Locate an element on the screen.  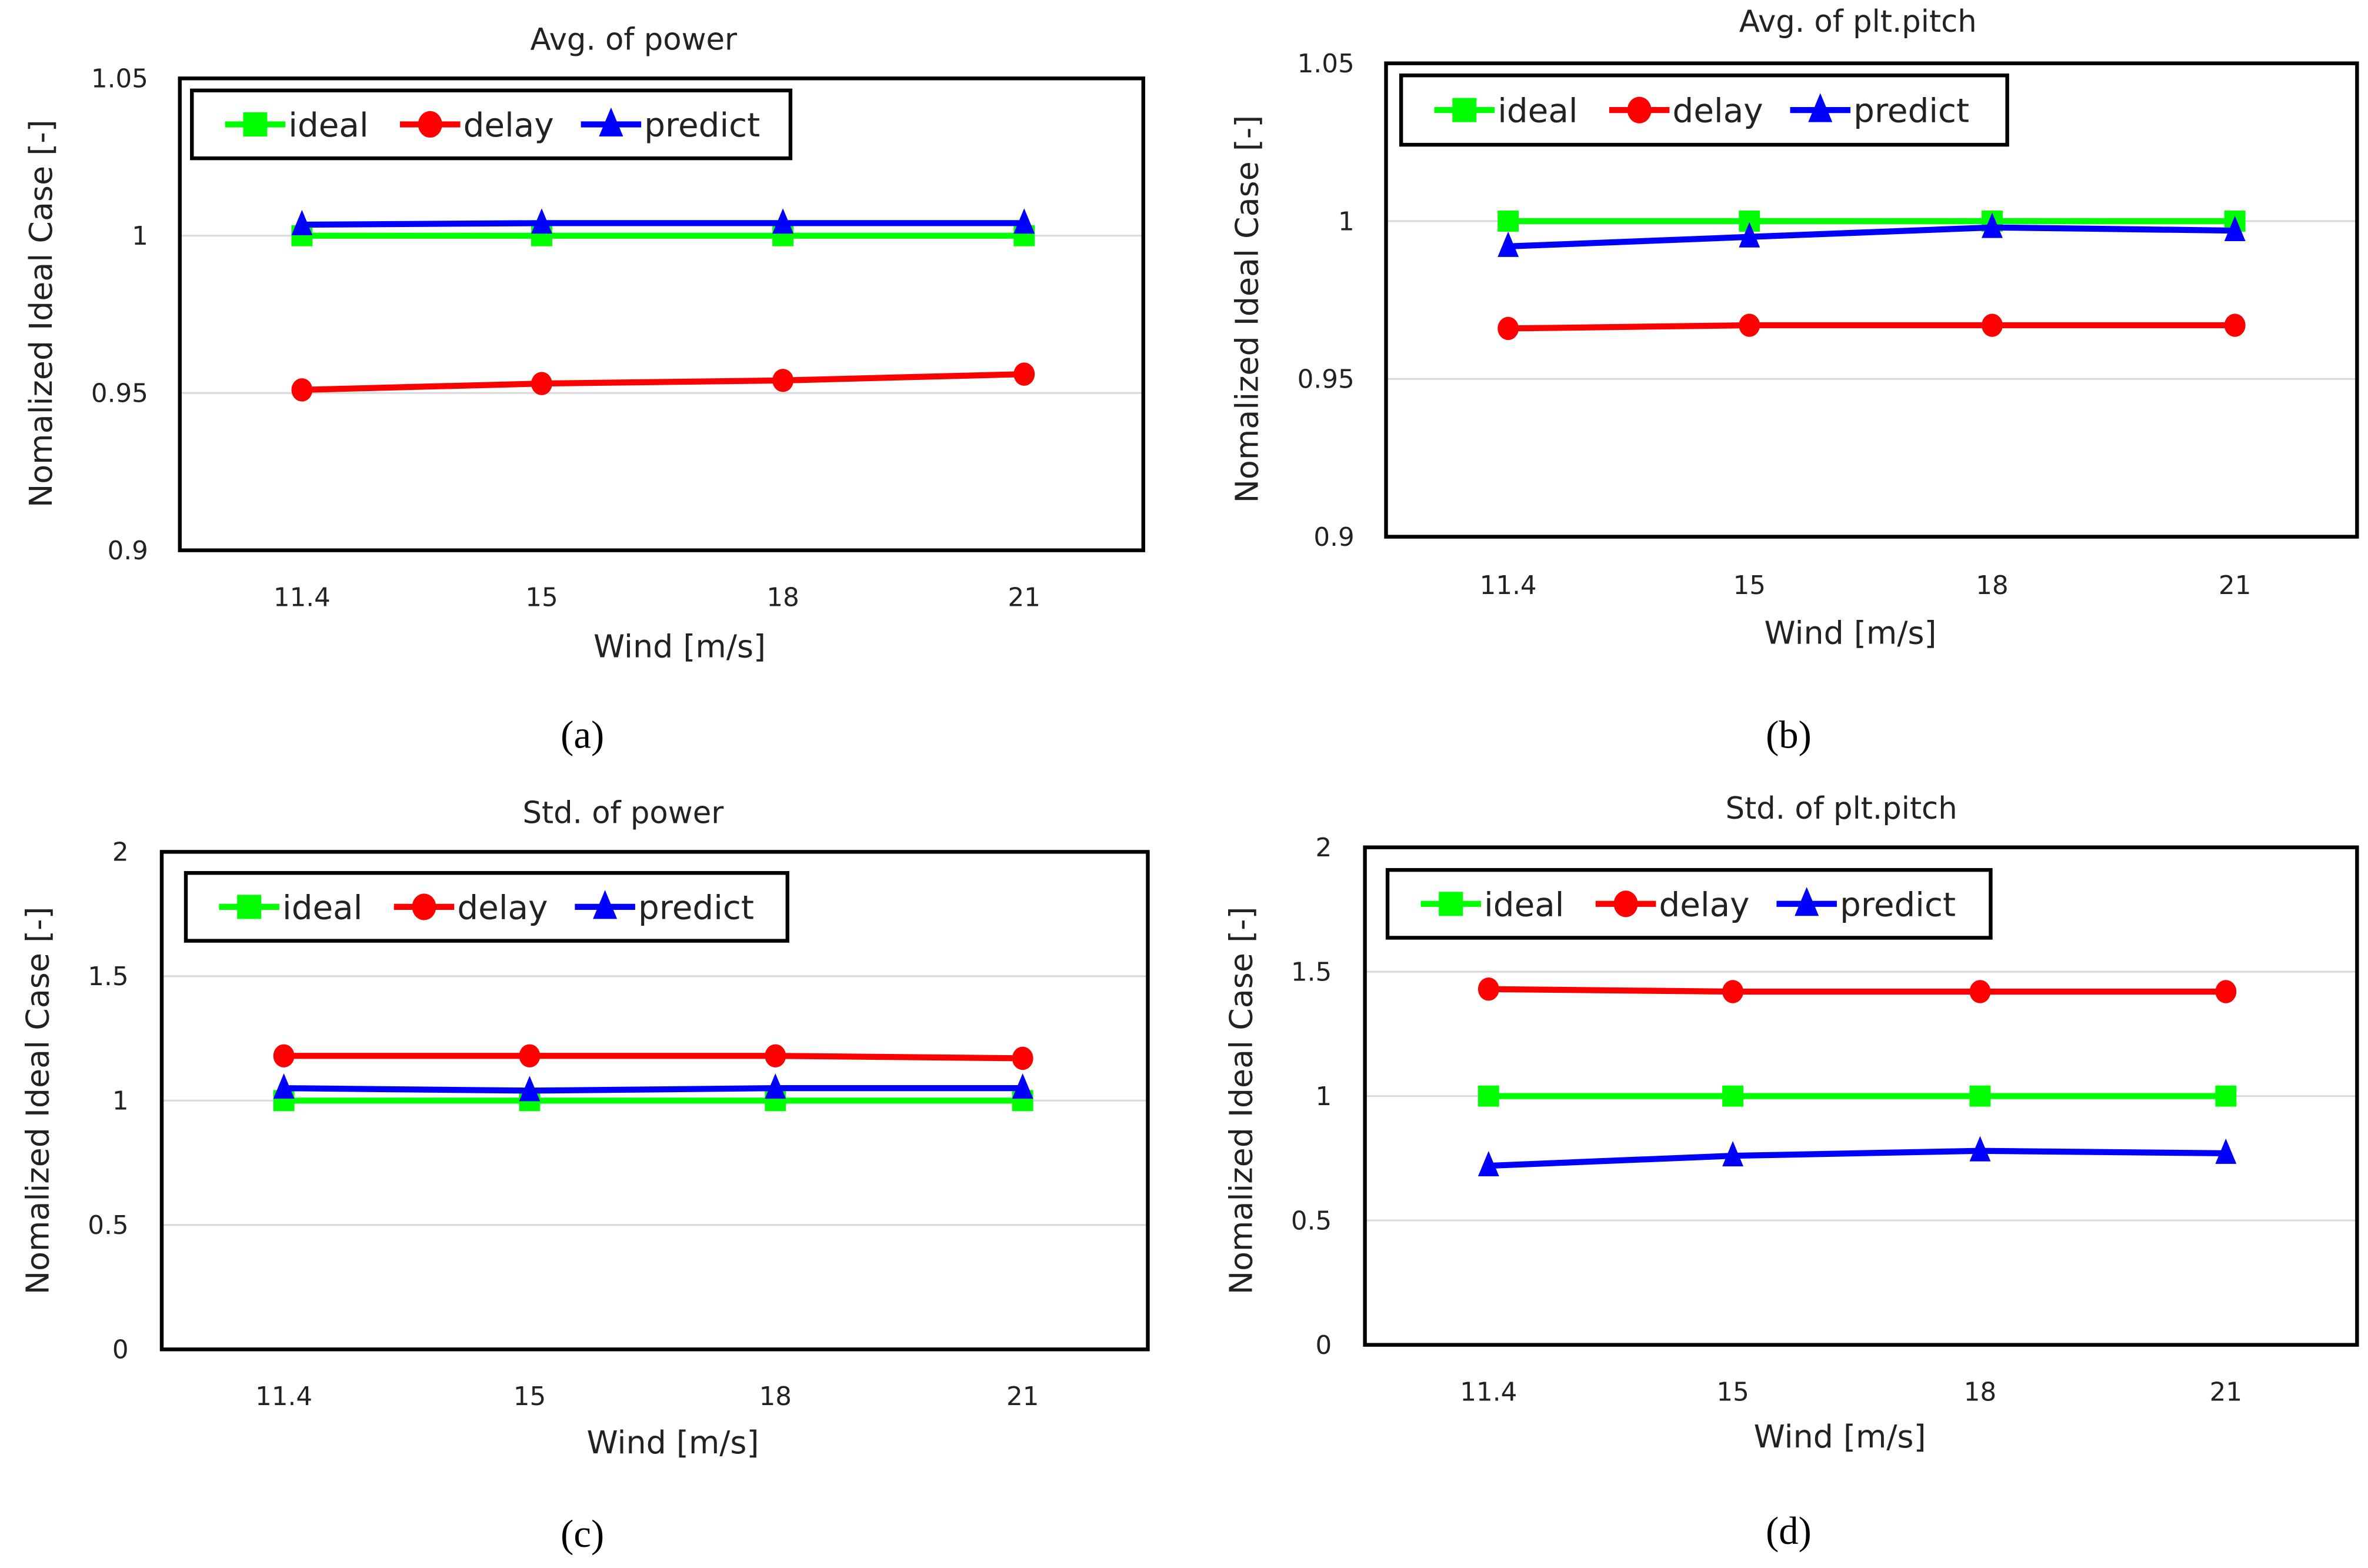
y-tick-label: 2 is located at coordinates (120, 853).